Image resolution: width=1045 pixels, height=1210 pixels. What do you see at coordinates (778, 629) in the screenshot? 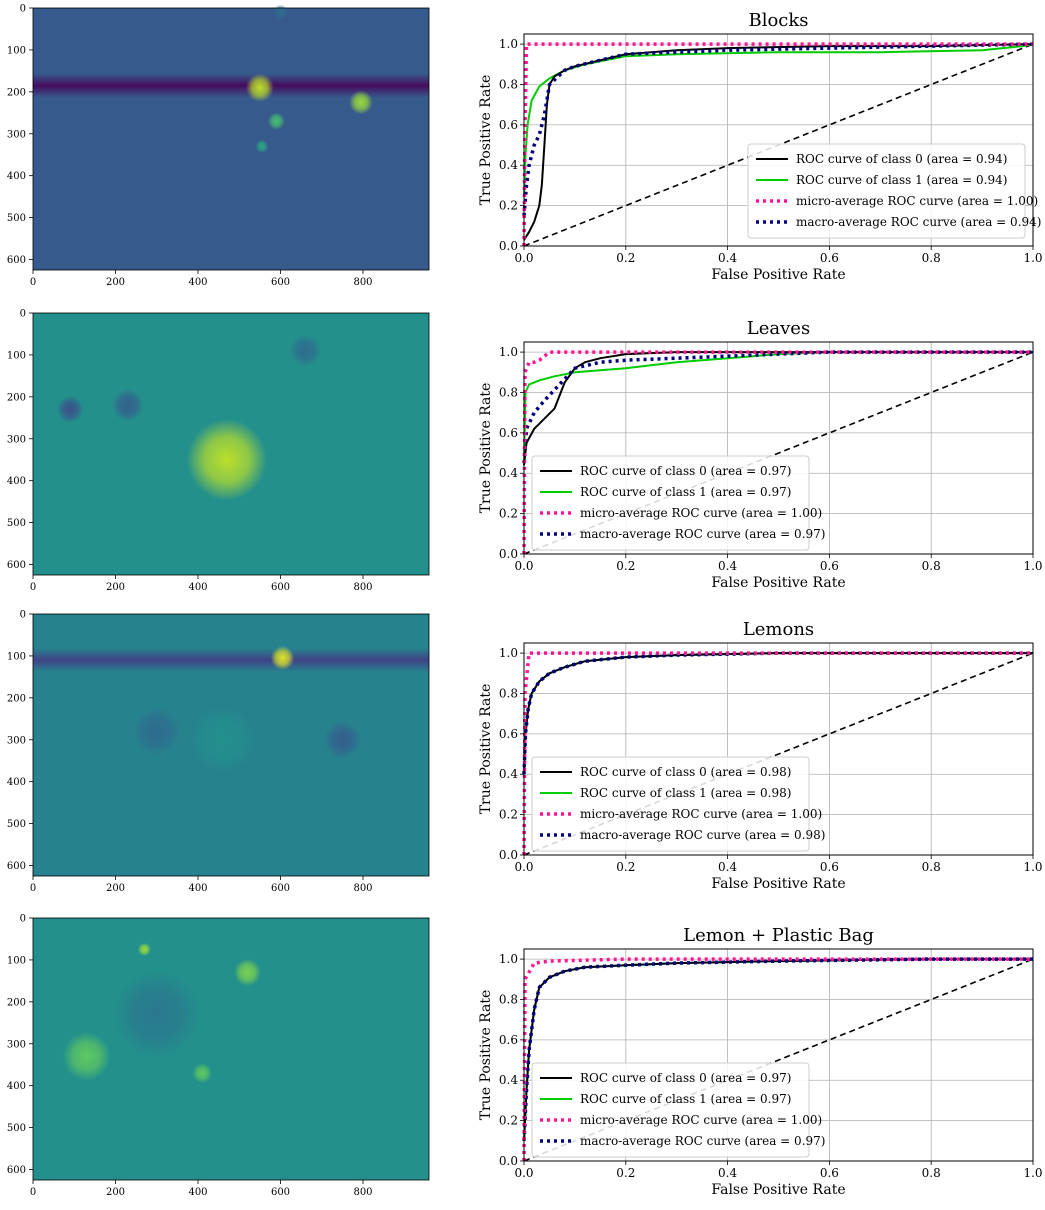
I see `roc-chart-title: Lemons` at bounding box center [778, 629].